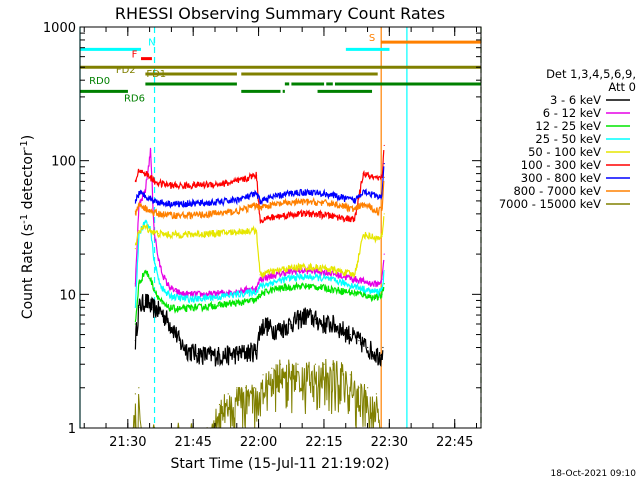 This screenshot has width=640, height=480. Describe the element at coordinates (285, 81) in the screenshot. I see `flag-rd0: RD0` at that location.